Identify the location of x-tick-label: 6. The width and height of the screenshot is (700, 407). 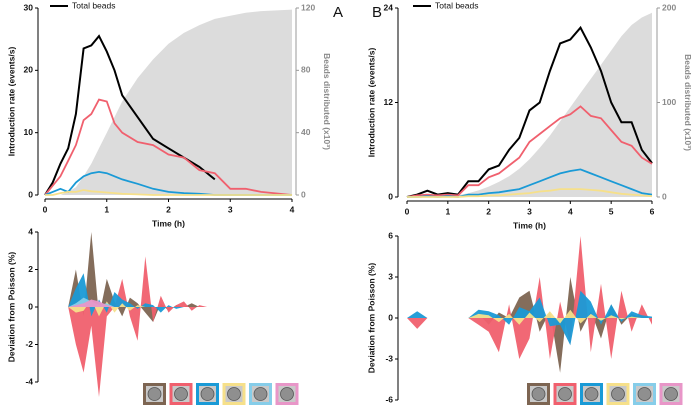
(652, 211).